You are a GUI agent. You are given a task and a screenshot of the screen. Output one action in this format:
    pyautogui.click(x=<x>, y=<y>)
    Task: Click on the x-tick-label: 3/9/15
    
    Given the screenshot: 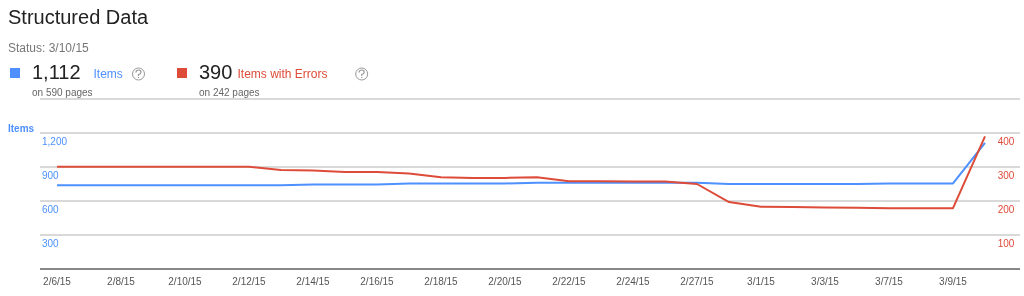 What is the action you would take?
    pyautogui.click(x=953, y=281)
    